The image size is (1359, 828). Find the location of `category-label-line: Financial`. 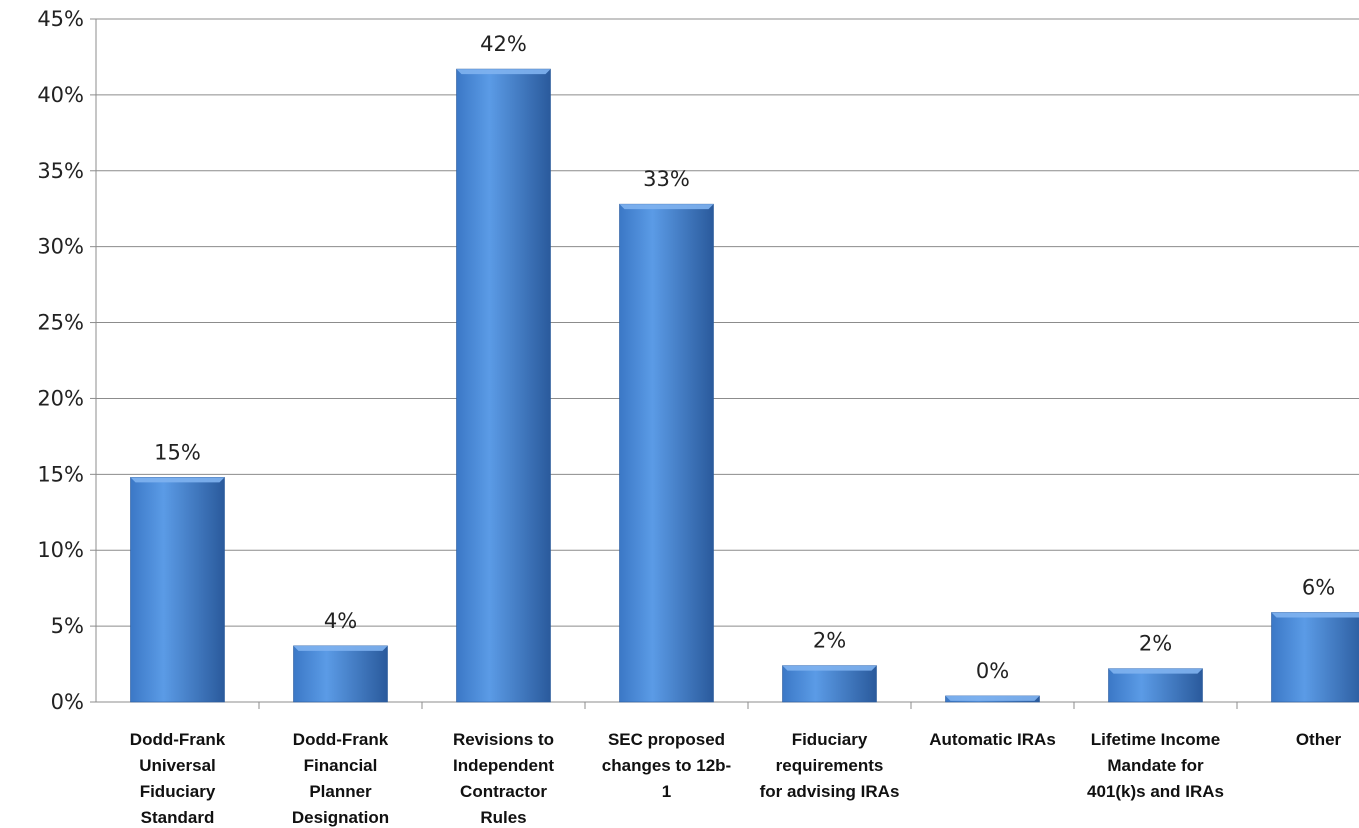

category-label-line: Financial is located at coordinates (341, 765).